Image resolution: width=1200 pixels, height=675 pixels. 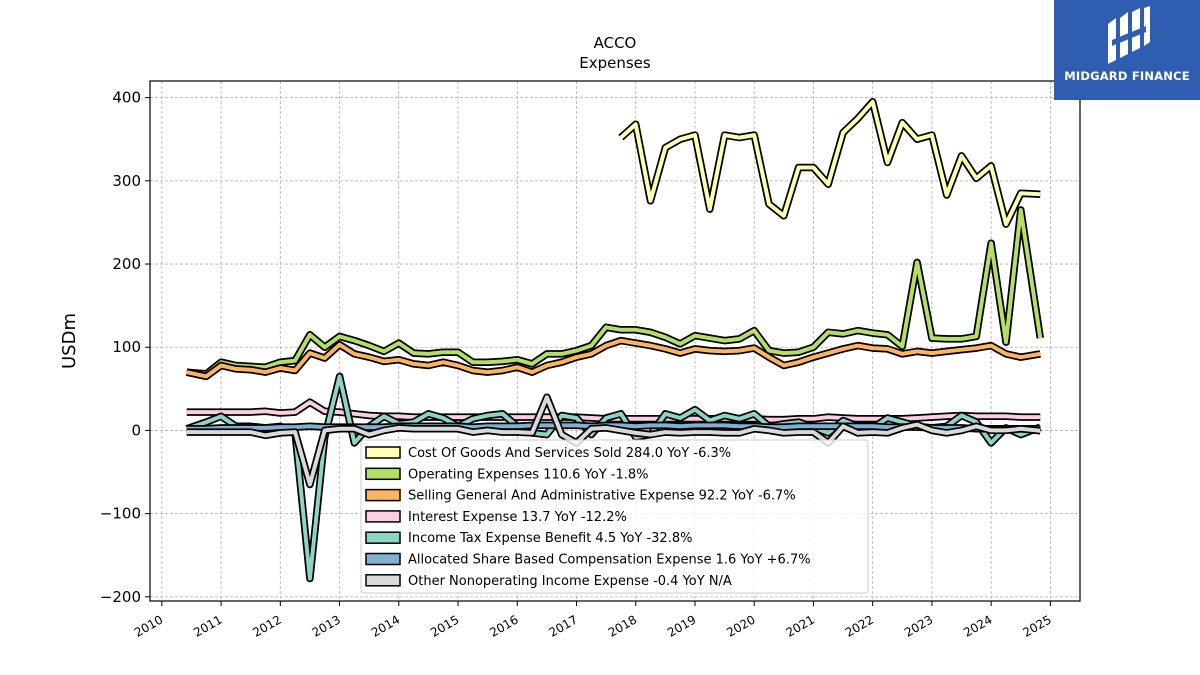 I want to click on x-tick-label: 2023, so click(x=918, y=625).